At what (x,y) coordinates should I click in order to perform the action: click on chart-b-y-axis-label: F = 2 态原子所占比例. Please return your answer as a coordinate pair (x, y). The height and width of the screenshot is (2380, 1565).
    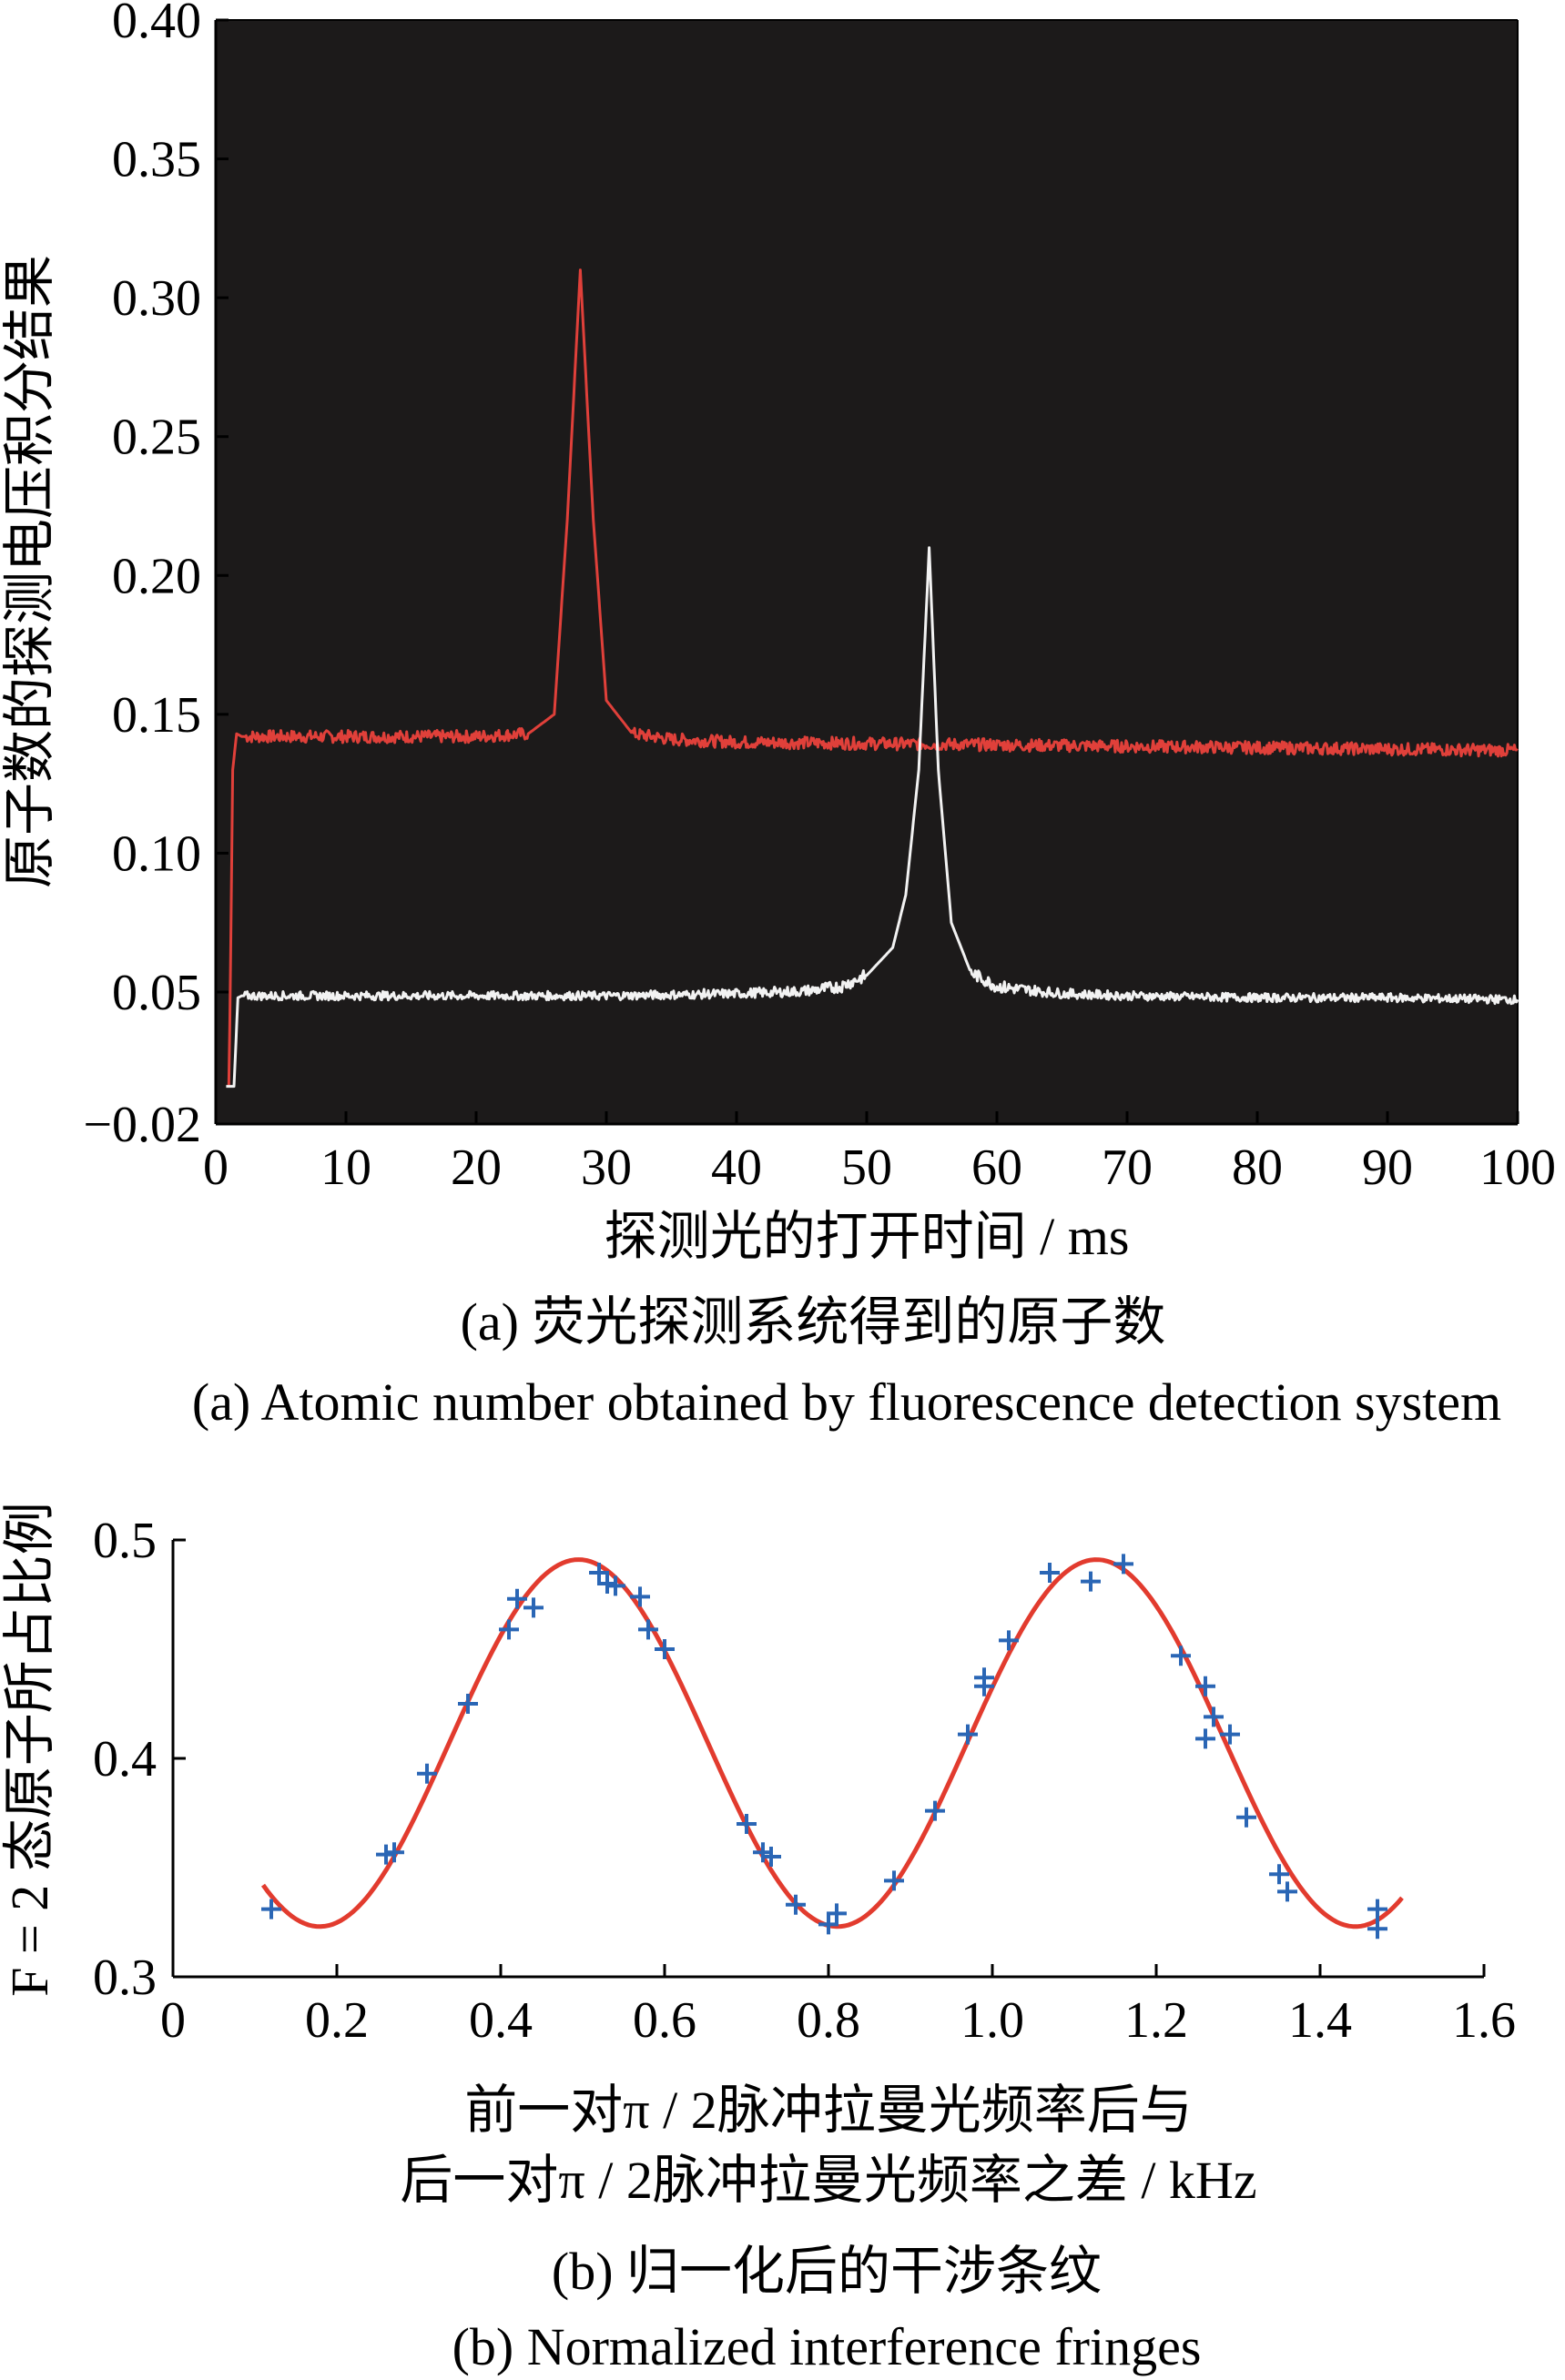
    Looking at the image, I should click on (29, 1749).